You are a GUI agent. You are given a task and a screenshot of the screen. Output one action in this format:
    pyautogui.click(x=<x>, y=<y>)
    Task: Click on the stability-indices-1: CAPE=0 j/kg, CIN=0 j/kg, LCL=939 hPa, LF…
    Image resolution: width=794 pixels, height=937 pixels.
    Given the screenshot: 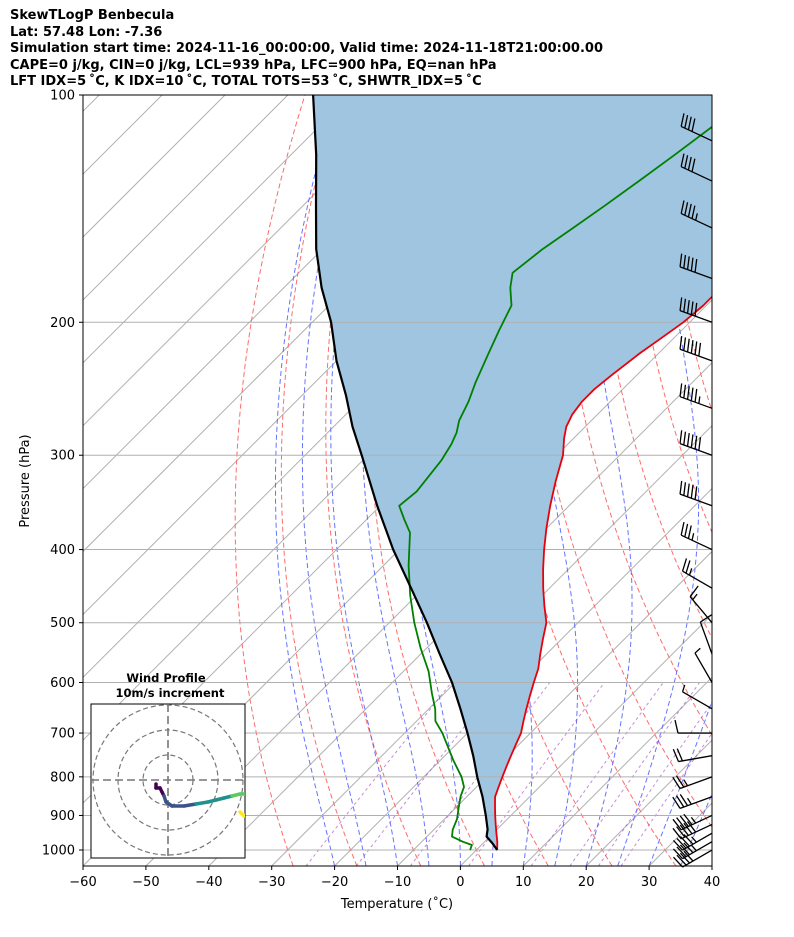 What is the action you would take?
    pyautogui.click(x=253, y=65)
    